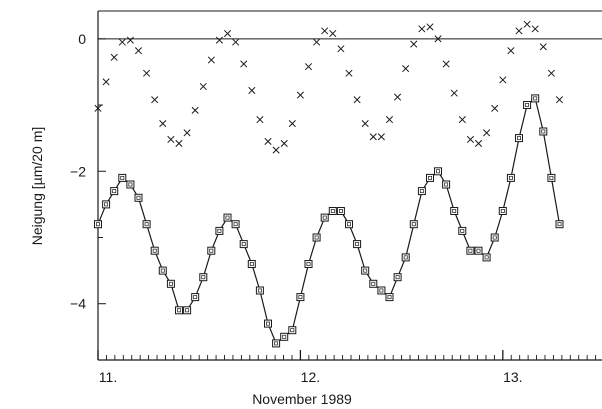 This screenshot has height=409, width=602. Describe the element at coordinates (108, 377) in the screenshot. I see `x-tick-label: 11.` at that location.